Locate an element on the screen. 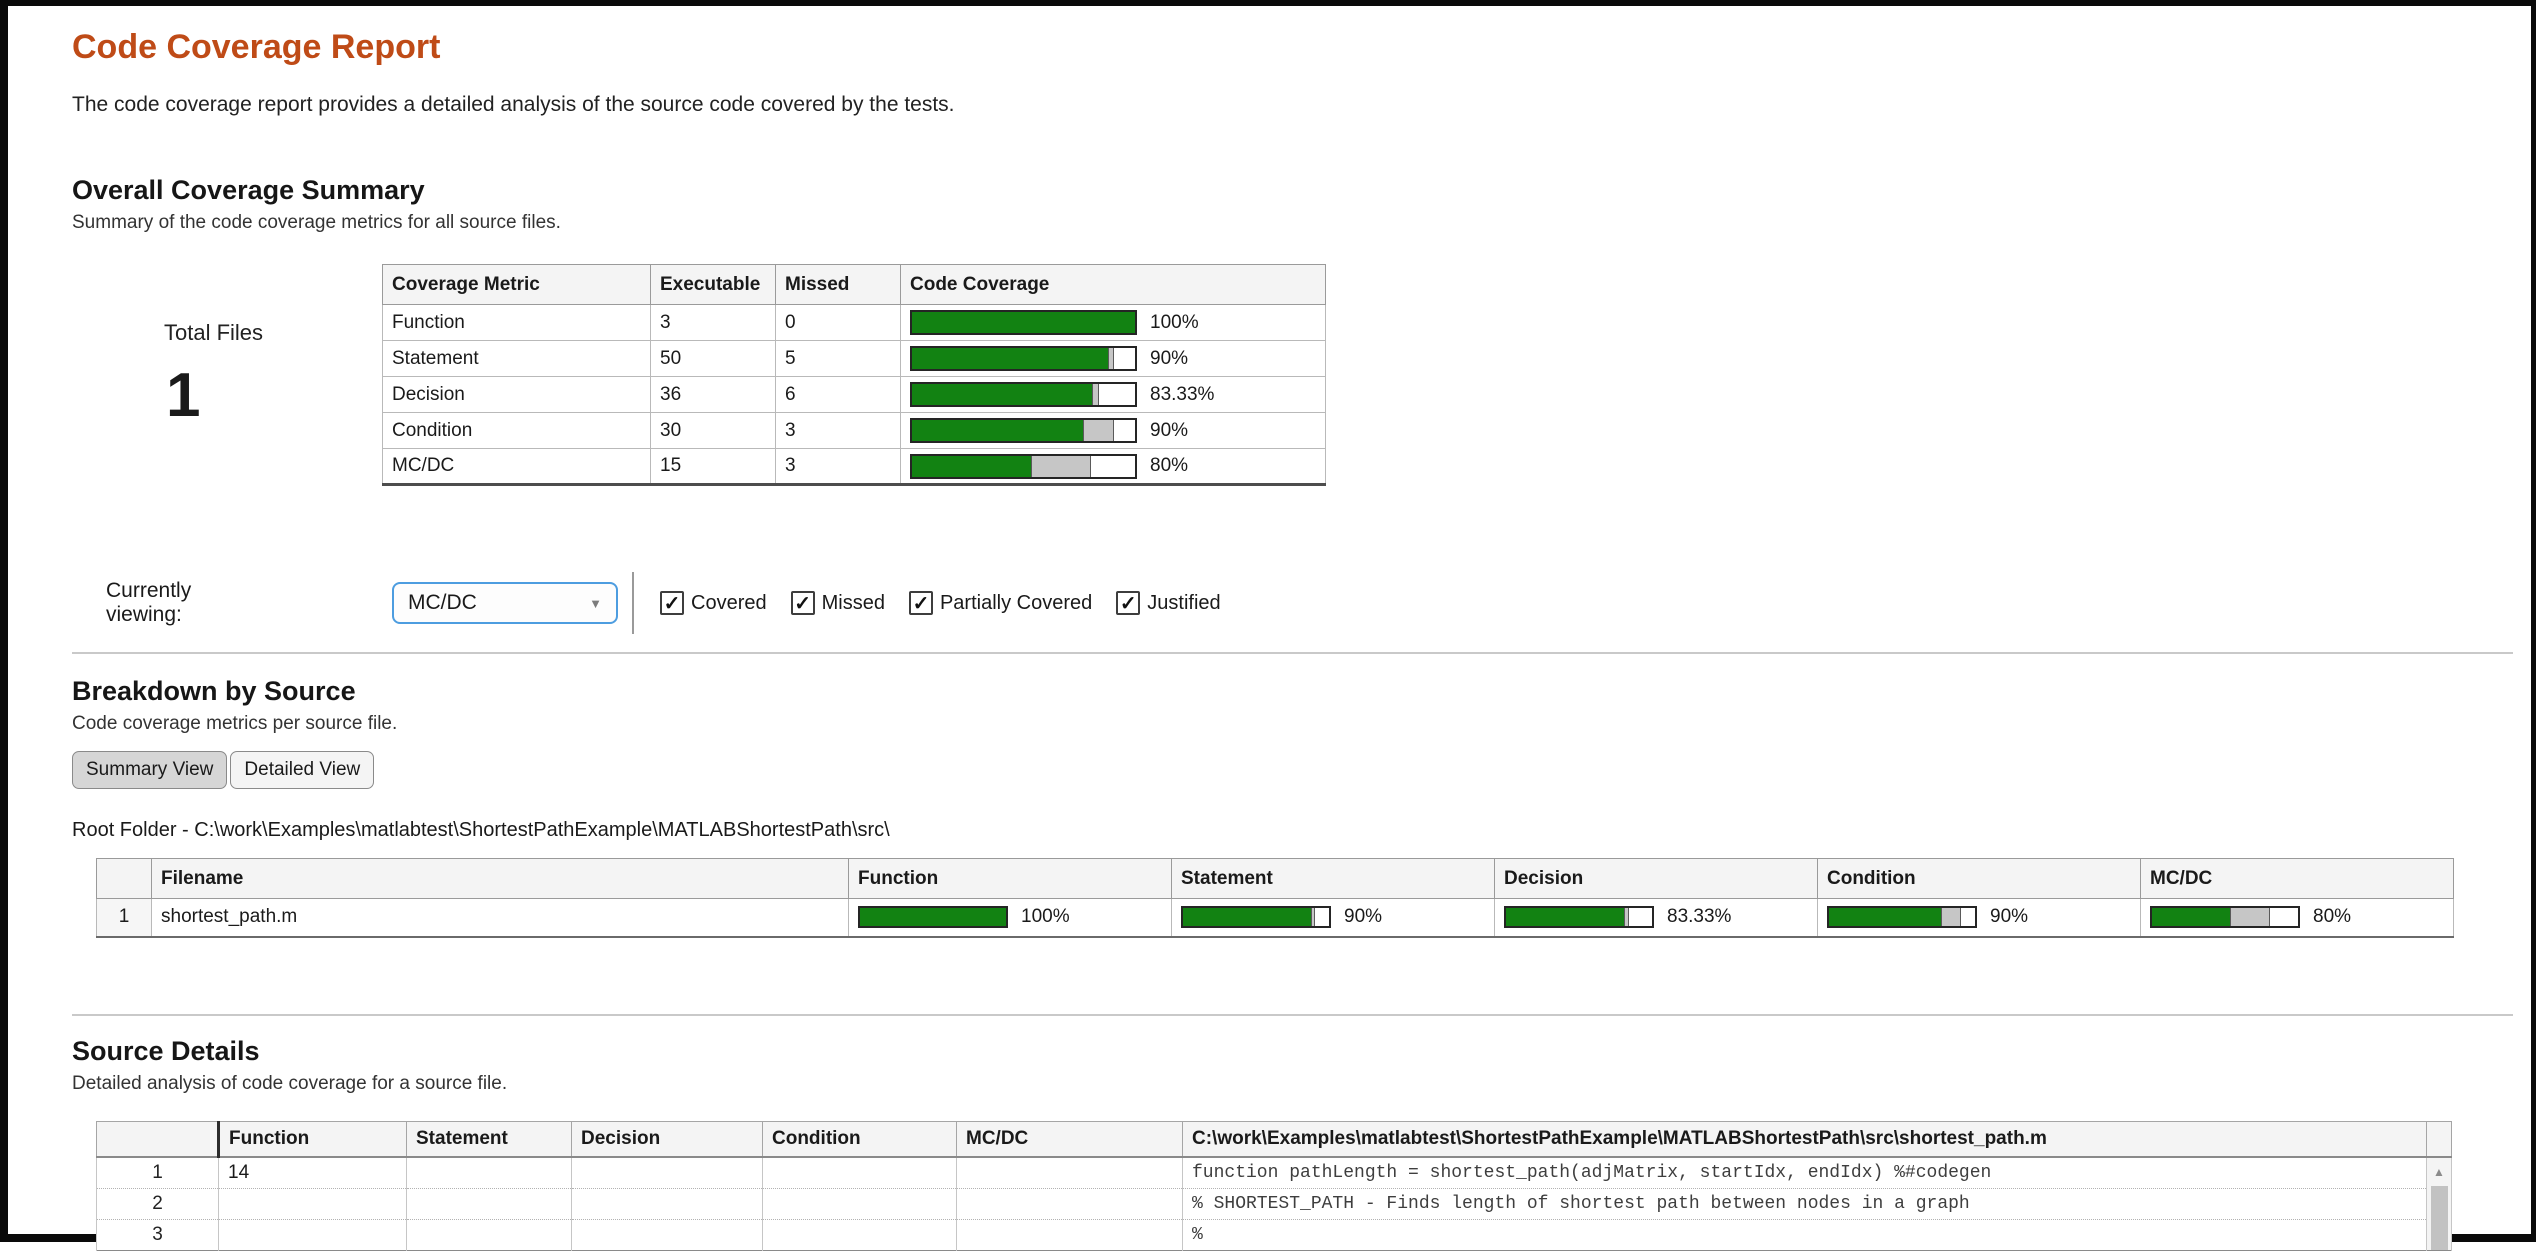 The image size is (2536, 1251). checkbox-label: Missed is located at coordinates (853, 602).